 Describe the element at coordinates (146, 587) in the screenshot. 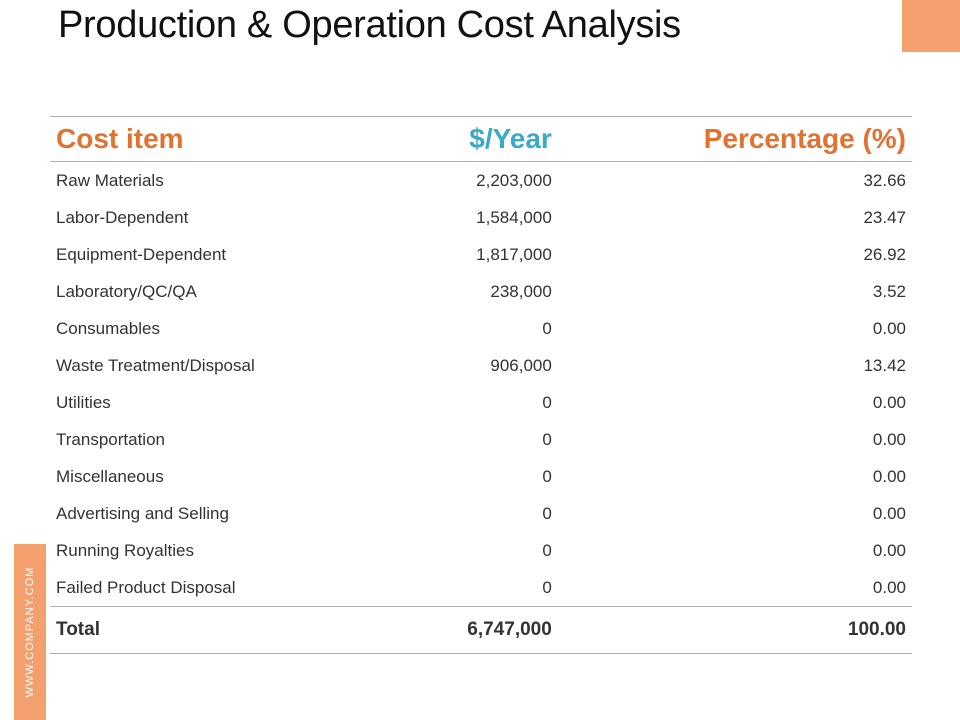

I see `cost-item-cell: Failed Product Disposal` at that location.